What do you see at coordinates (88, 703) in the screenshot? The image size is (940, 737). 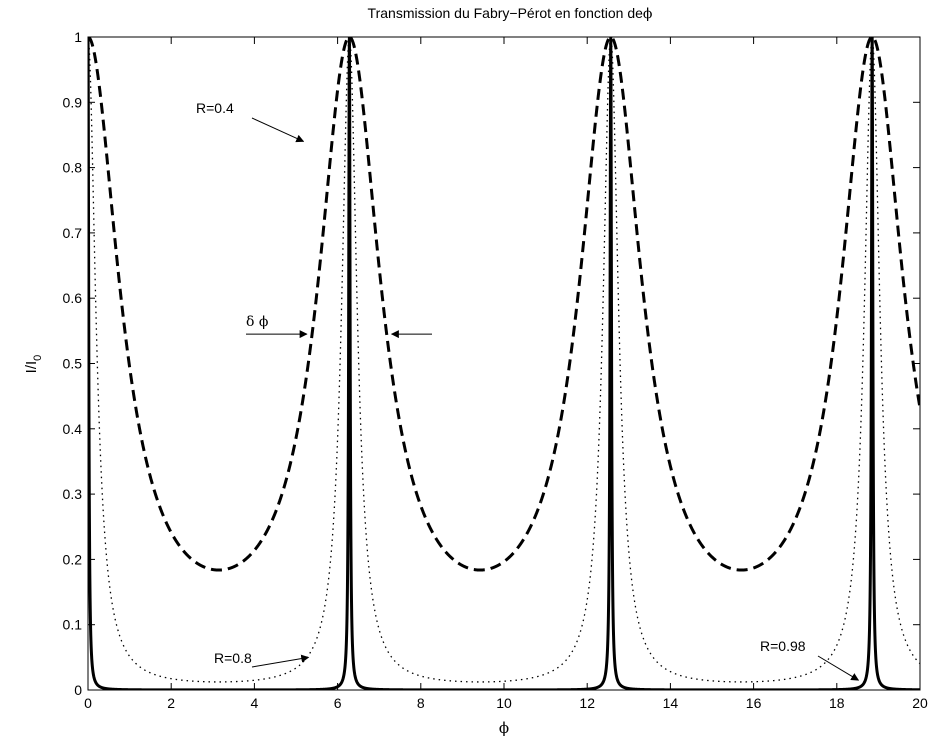 I see `x-tick-label: 0` at bounding box center [88, 703].